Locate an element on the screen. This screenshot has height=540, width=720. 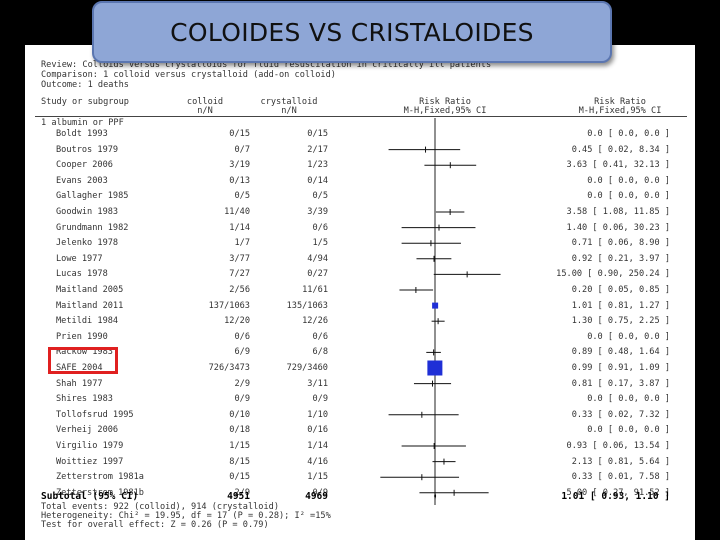
subtotal-label: Subtotal (95% CI) is located at coordinates (90, 496).